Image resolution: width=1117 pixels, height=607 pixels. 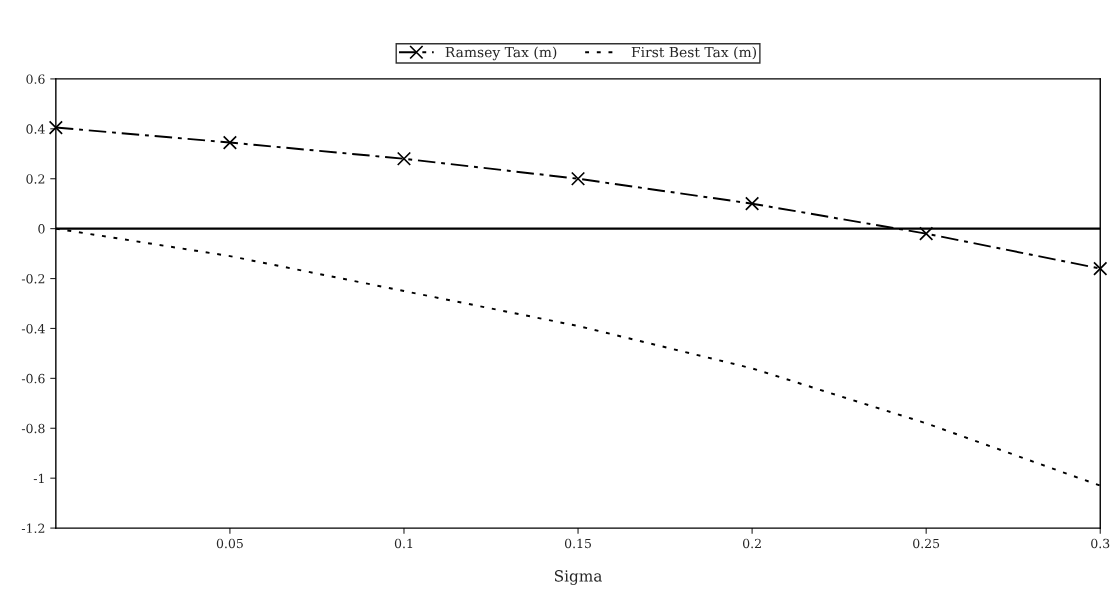 I want to click on y-tick-label: -1, so click(x=38, y=478).